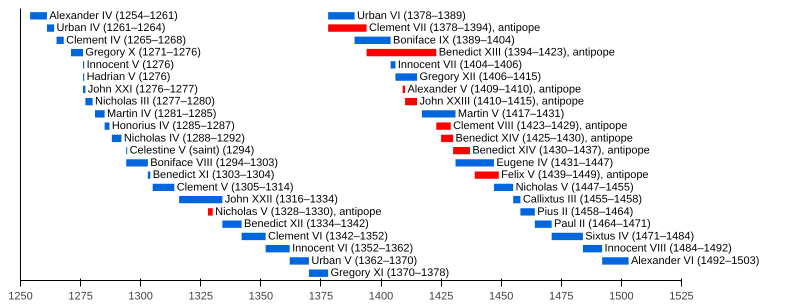  Describe the element at coordinates (454, 28) in the screenshot. I see `data-label: Clement VII (1378–1394), antipope` at that location.